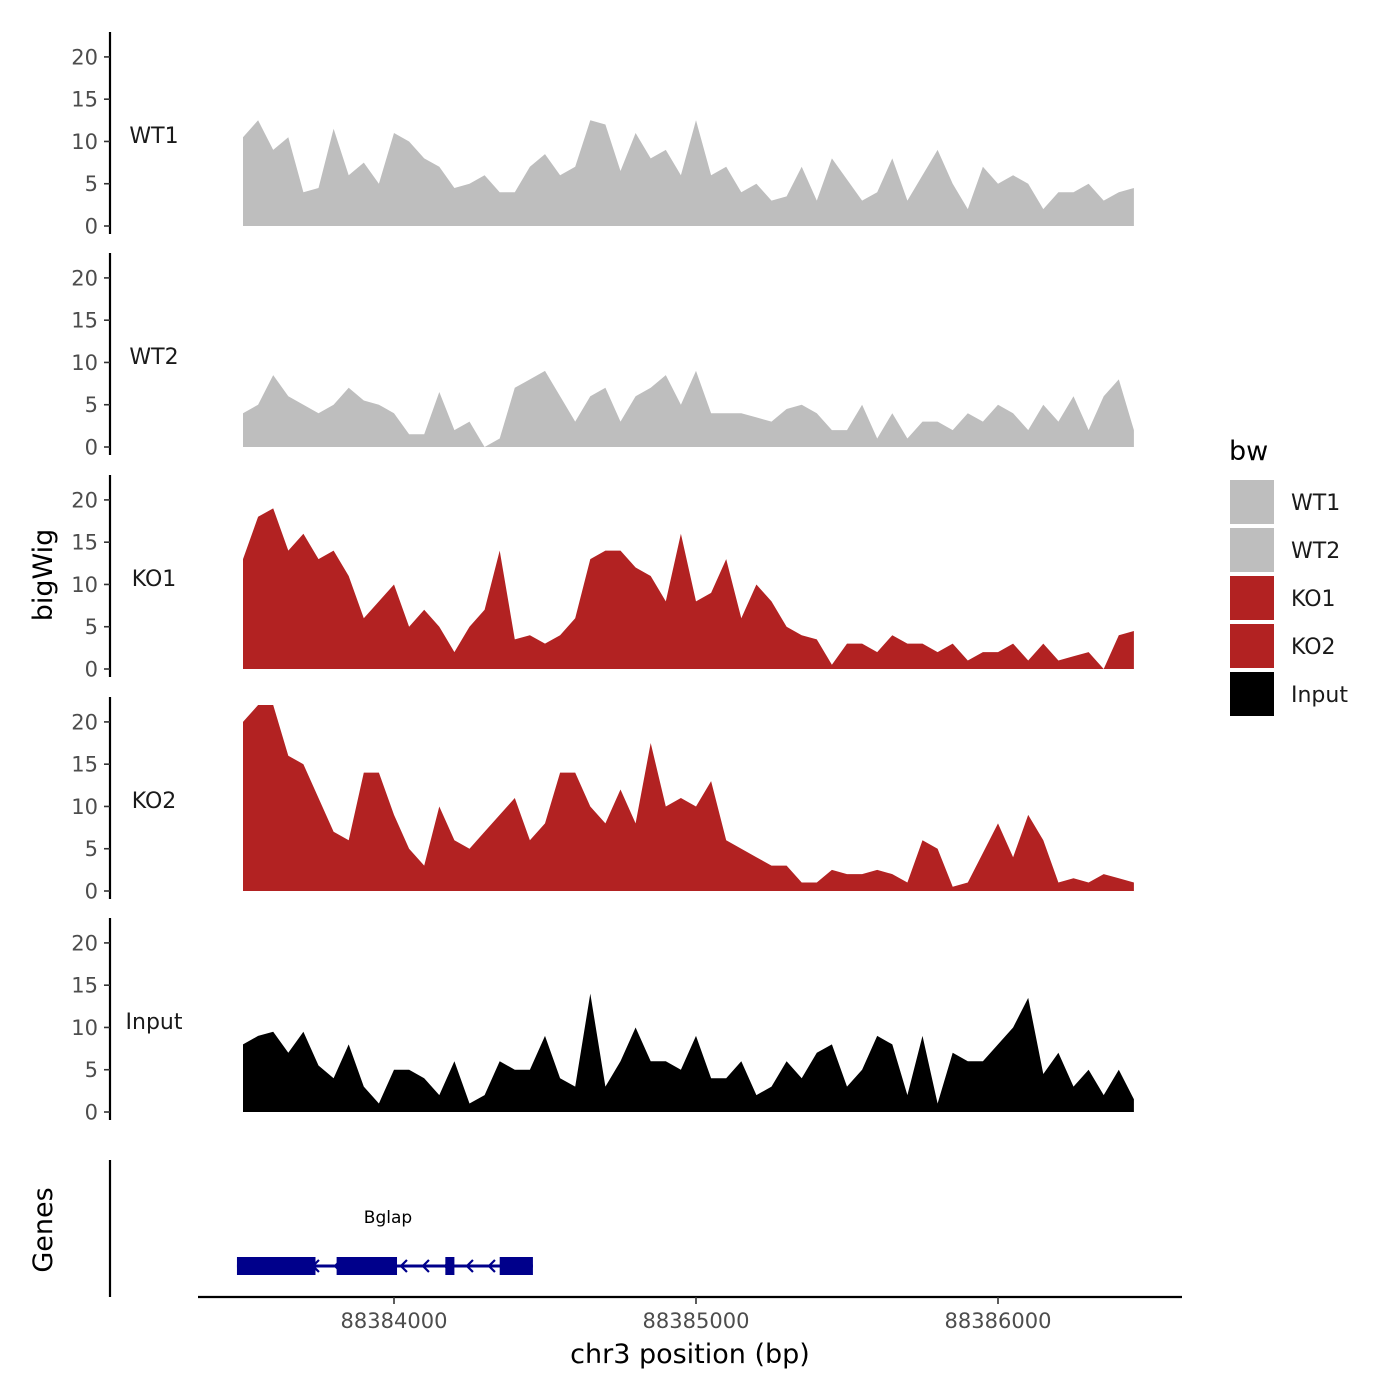 The image size is (1400, 1400). I want to click on area-ko2, so click(688, 798).